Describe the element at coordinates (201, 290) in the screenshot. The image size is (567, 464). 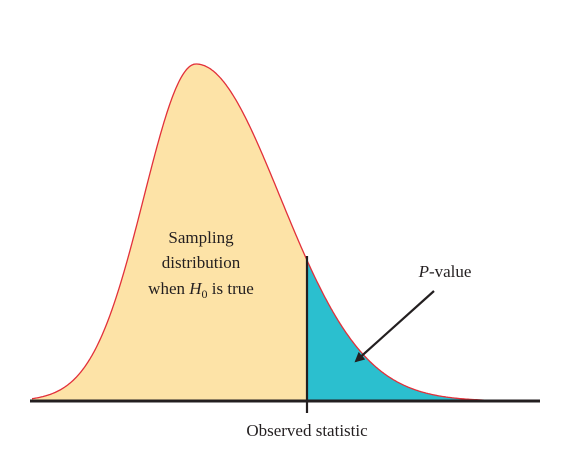
I see `region-label-line-3: when H0 is true` at that location.